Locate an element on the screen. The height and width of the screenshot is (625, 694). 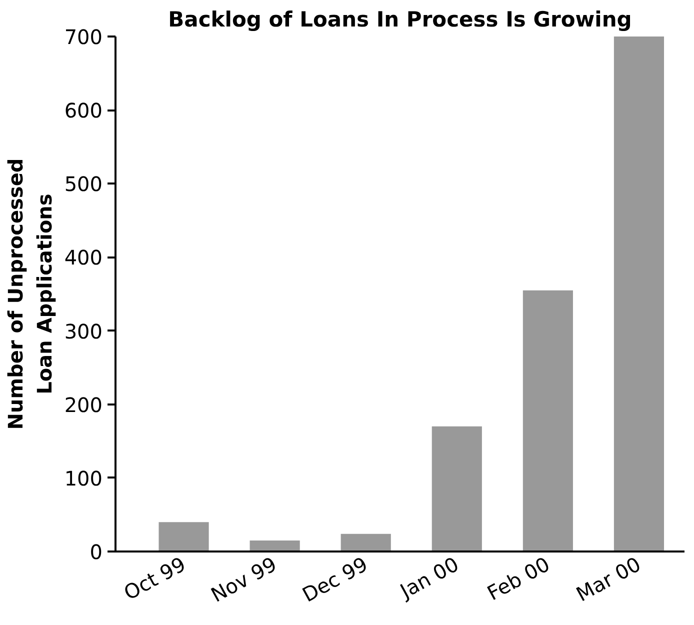
y-tick-label: 200 is located at coordinates (83, 404).